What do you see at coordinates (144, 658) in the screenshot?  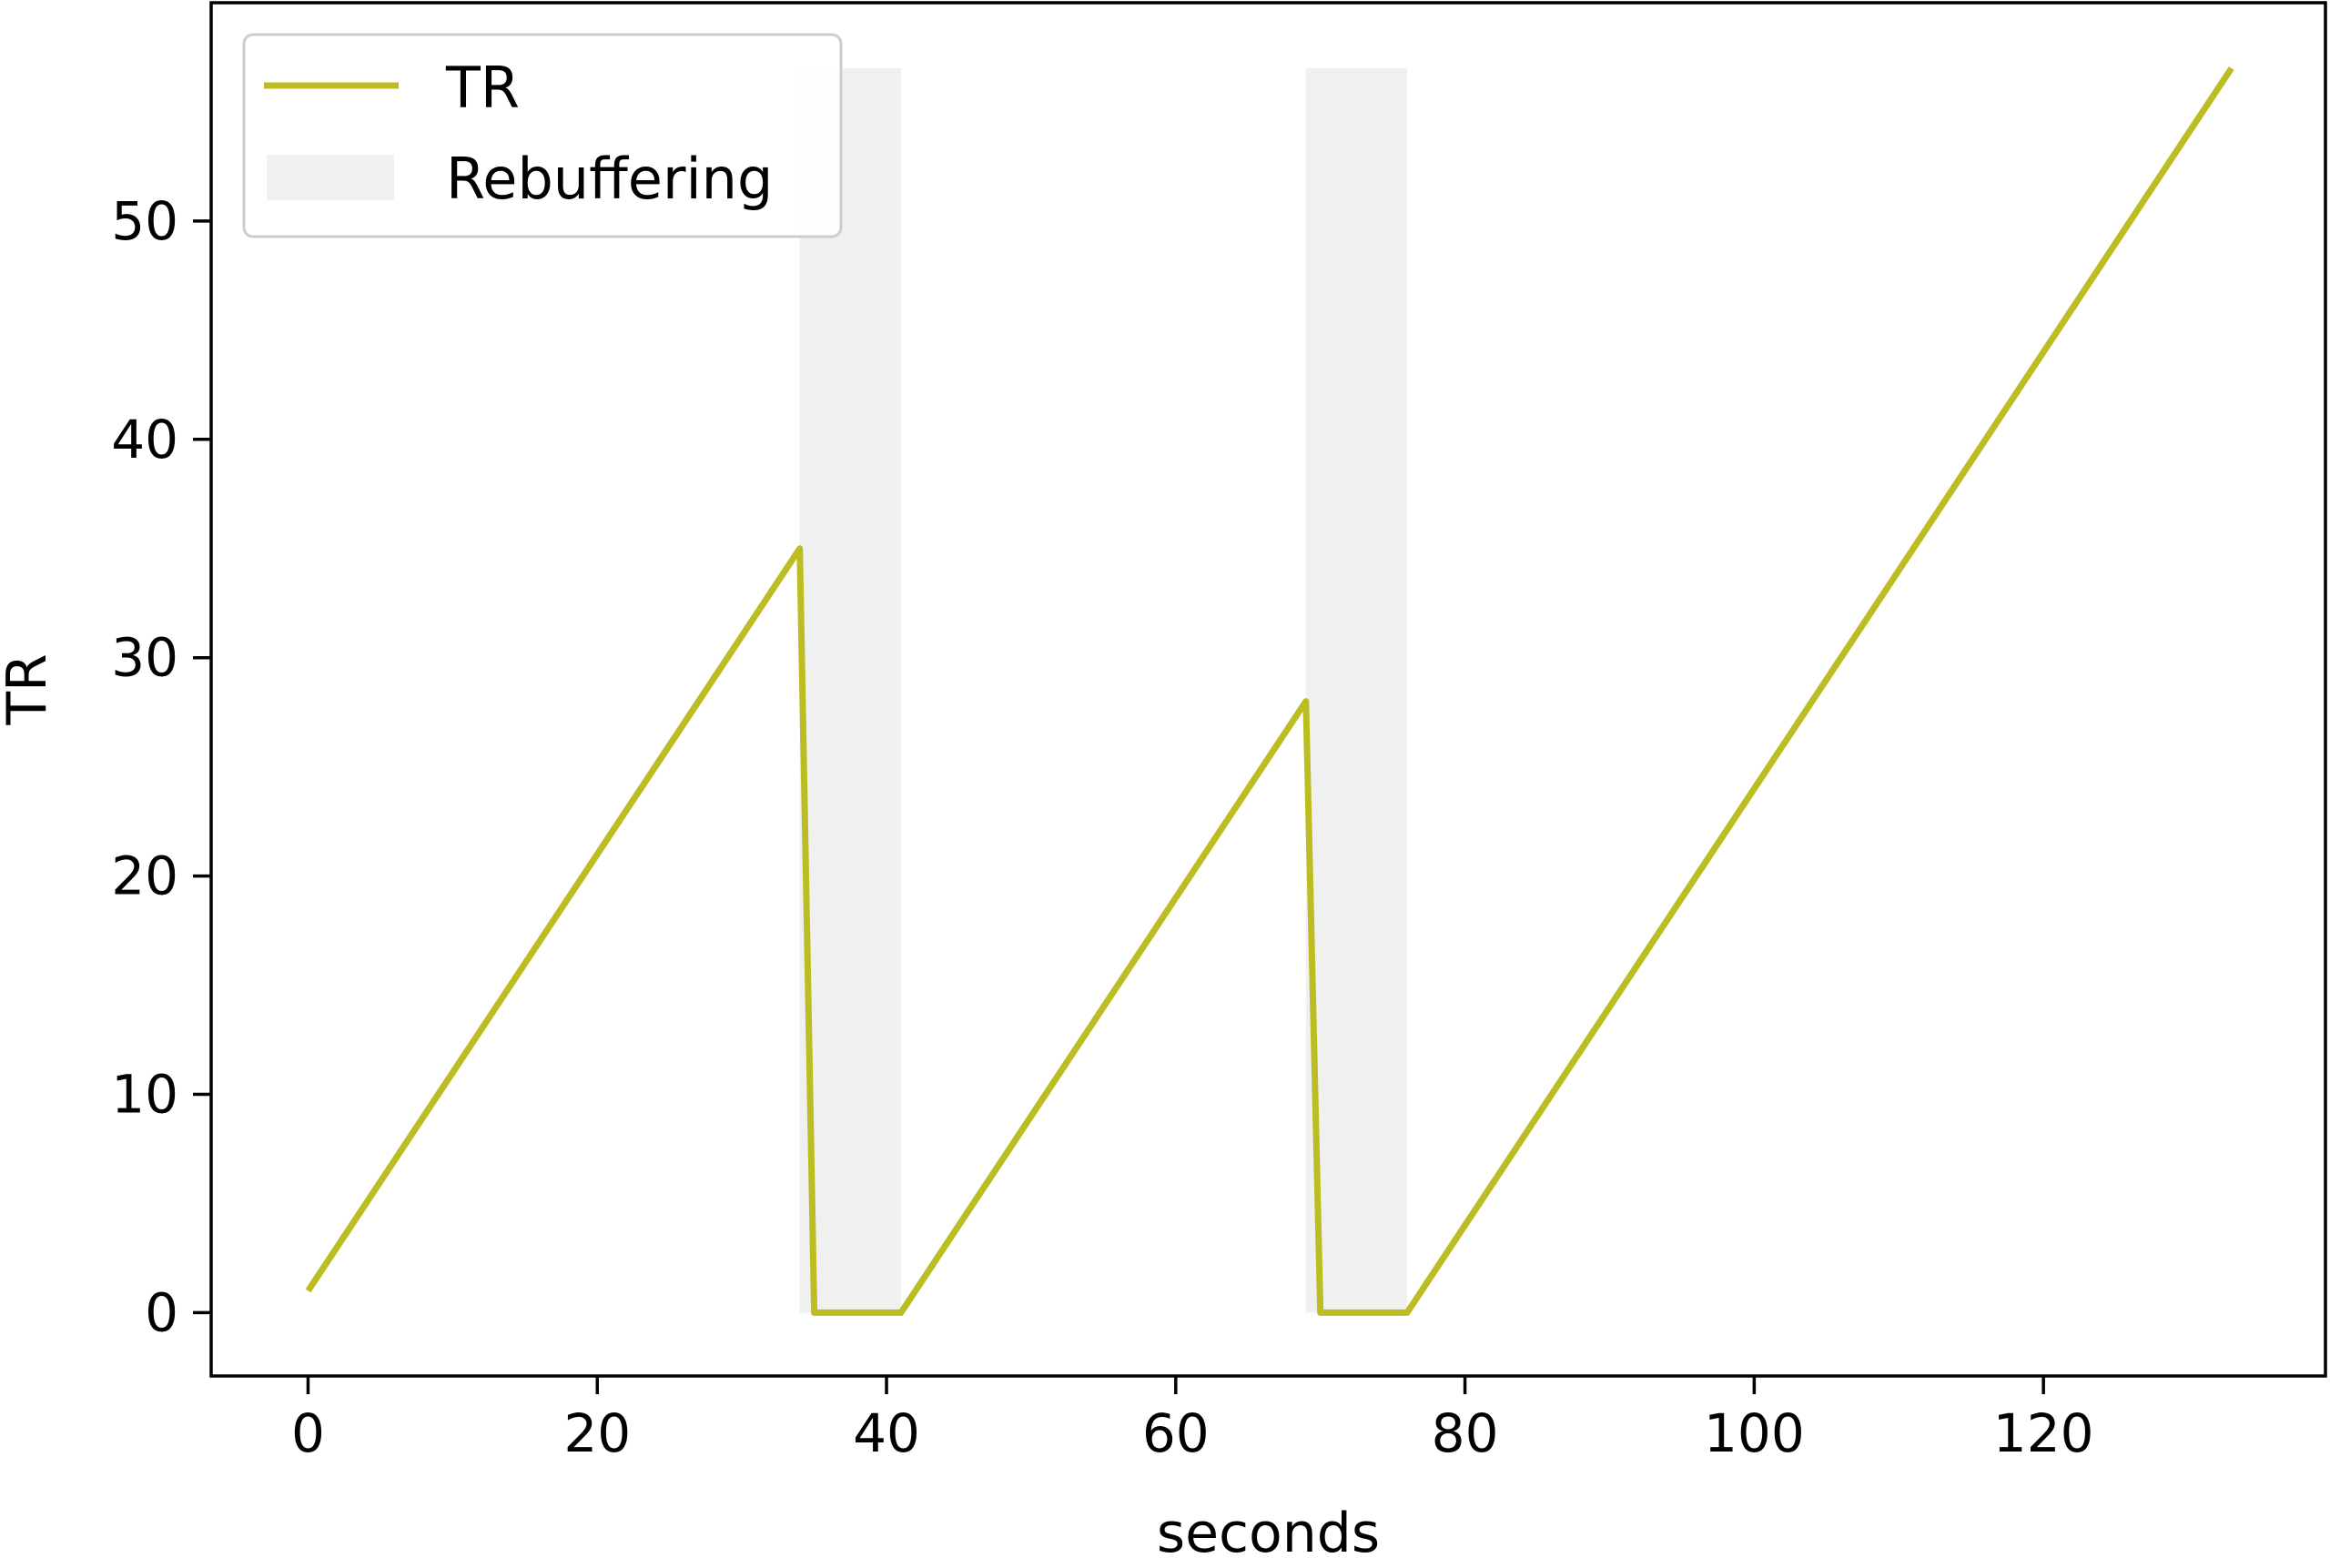 I see `y-tick-label: 30` at bounding box center [144, 658].